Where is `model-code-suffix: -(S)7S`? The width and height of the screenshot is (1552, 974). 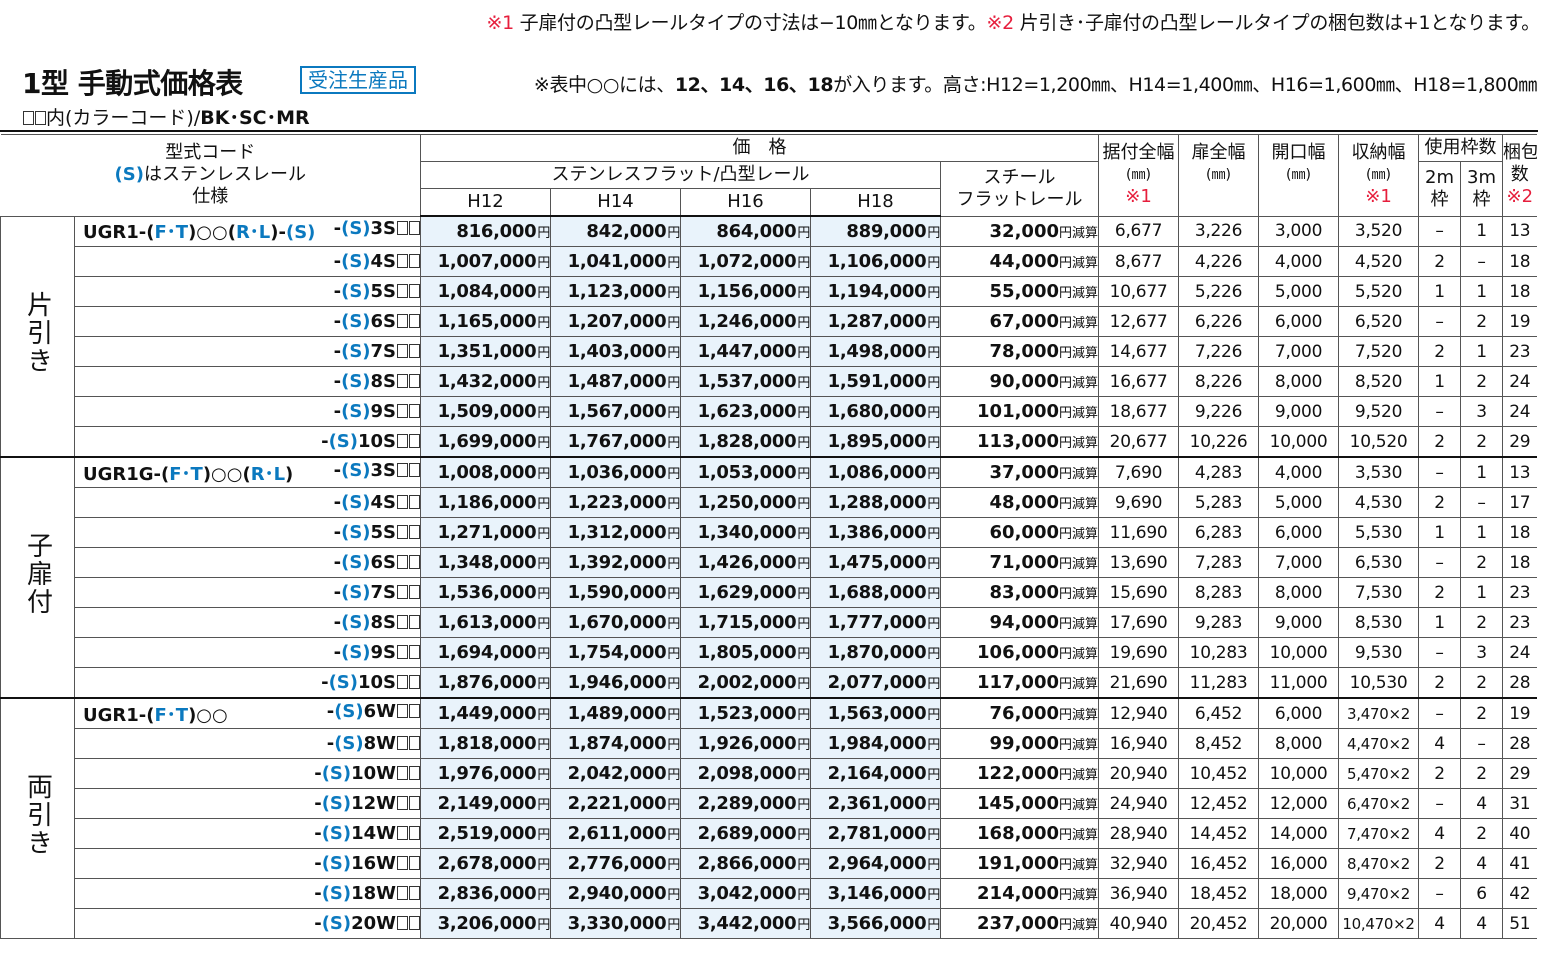 model-code-suffix: -(S)7S is located at coordinates (365, 592).